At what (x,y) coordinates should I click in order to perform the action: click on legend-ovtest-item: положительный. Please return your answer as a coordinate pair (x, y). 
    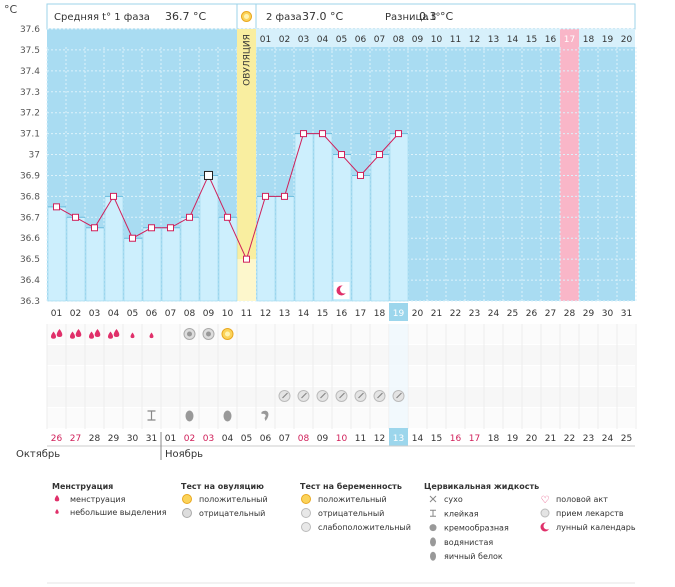
    Looking at the image, I should click on (233, 499).